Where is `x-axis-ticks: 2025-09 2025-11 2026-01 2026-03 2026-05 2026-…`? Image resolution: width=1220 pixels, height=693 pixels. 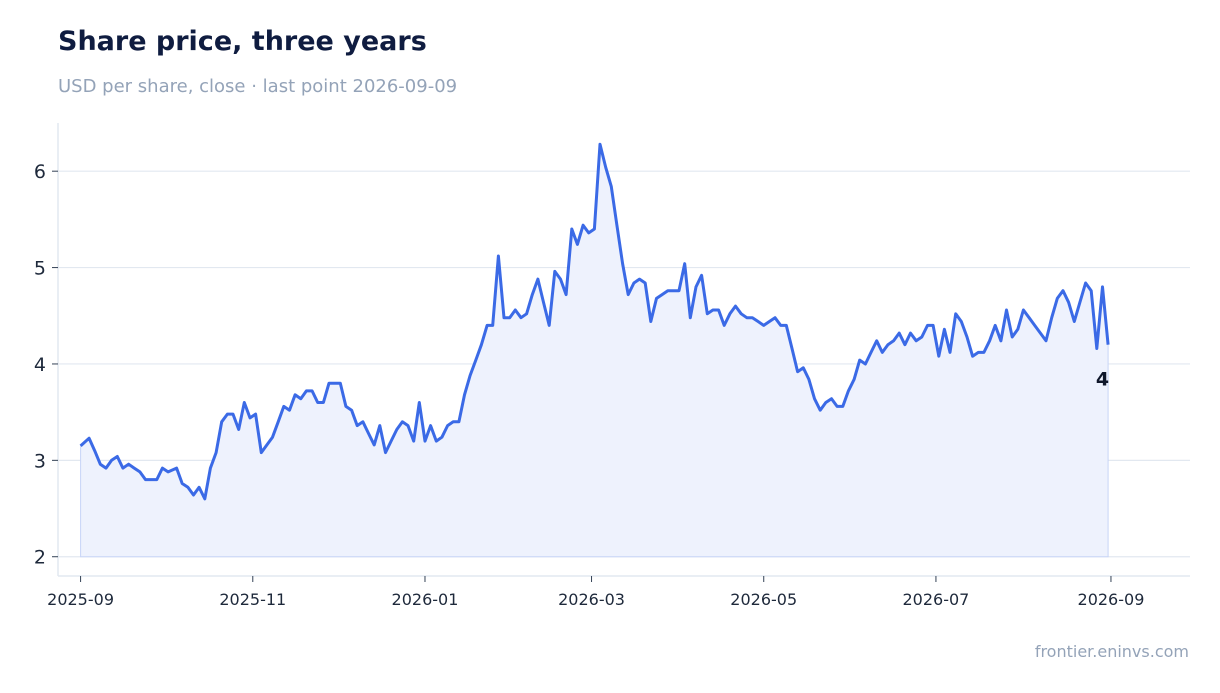 x-axis-ticks: 2025-09 2025-11 2026-01 2026-03 2026-05 2026-… is located at coordinates (595, 592).